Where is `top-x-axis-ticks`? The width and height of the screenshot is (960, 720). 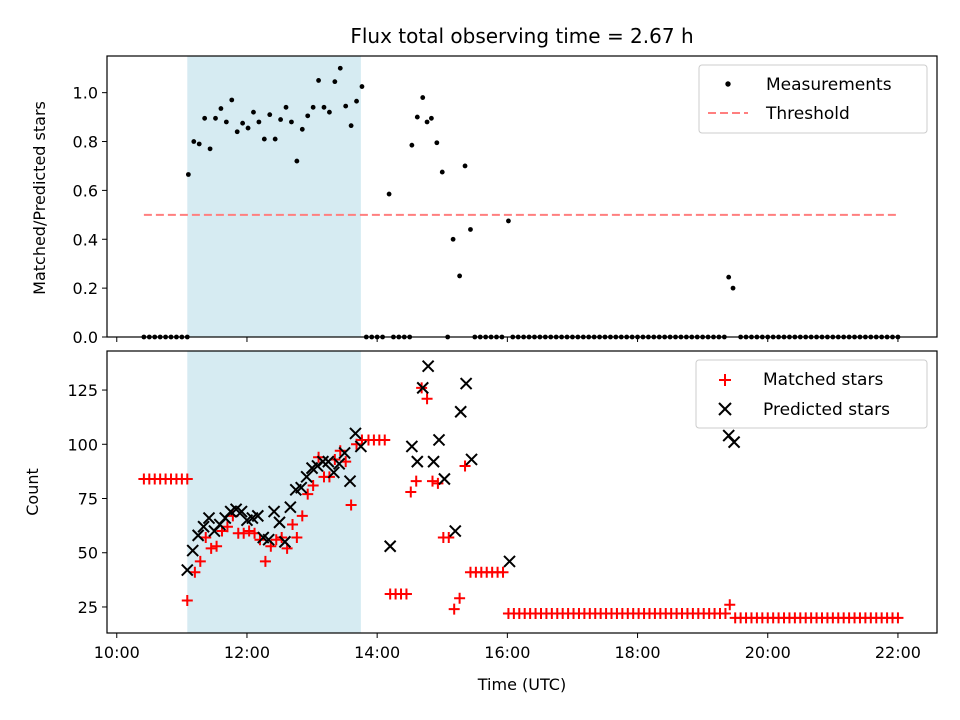
top-x-axis-ticks is located at coordinates (507, 339).